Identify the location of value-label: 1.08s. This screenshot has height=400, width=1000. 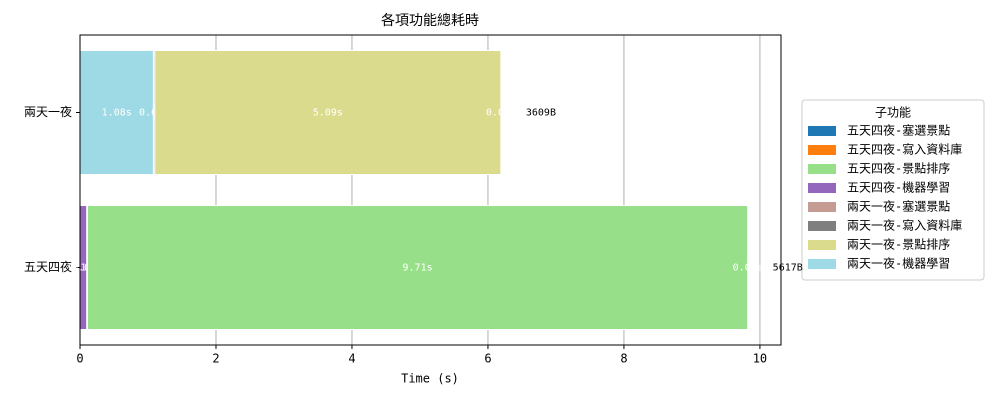
(117, 113).